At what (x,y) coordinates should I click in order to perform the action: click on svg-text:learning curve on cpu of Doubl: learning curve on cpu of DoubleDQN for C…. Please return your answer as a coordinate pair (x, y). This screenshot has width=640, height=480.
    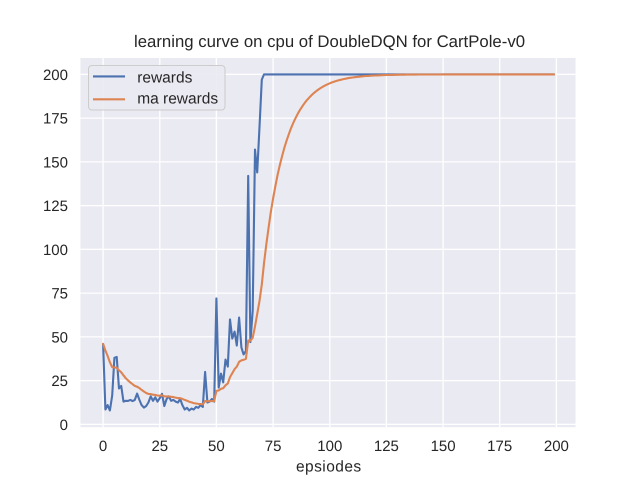
    Looking at the image, I should click on (329, 41).